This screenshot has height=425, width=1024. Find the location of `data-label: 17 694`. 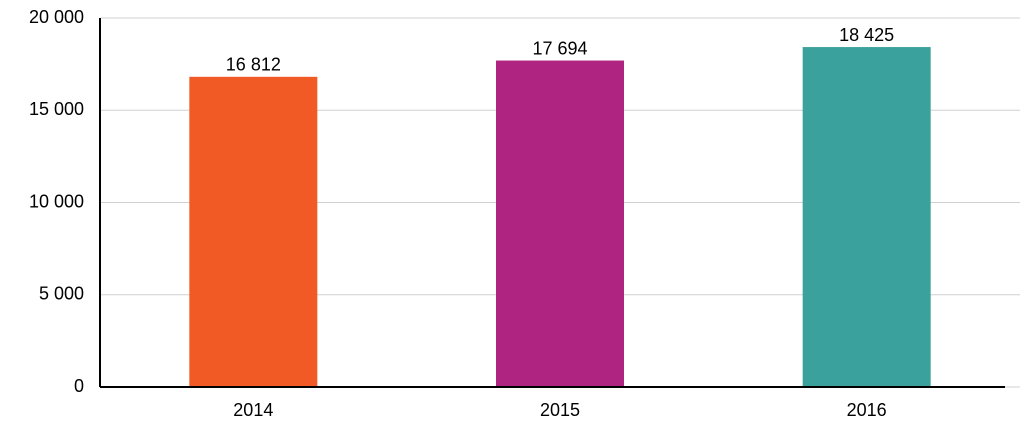

data-label: 17 694 is located at coordinates (559, 48).